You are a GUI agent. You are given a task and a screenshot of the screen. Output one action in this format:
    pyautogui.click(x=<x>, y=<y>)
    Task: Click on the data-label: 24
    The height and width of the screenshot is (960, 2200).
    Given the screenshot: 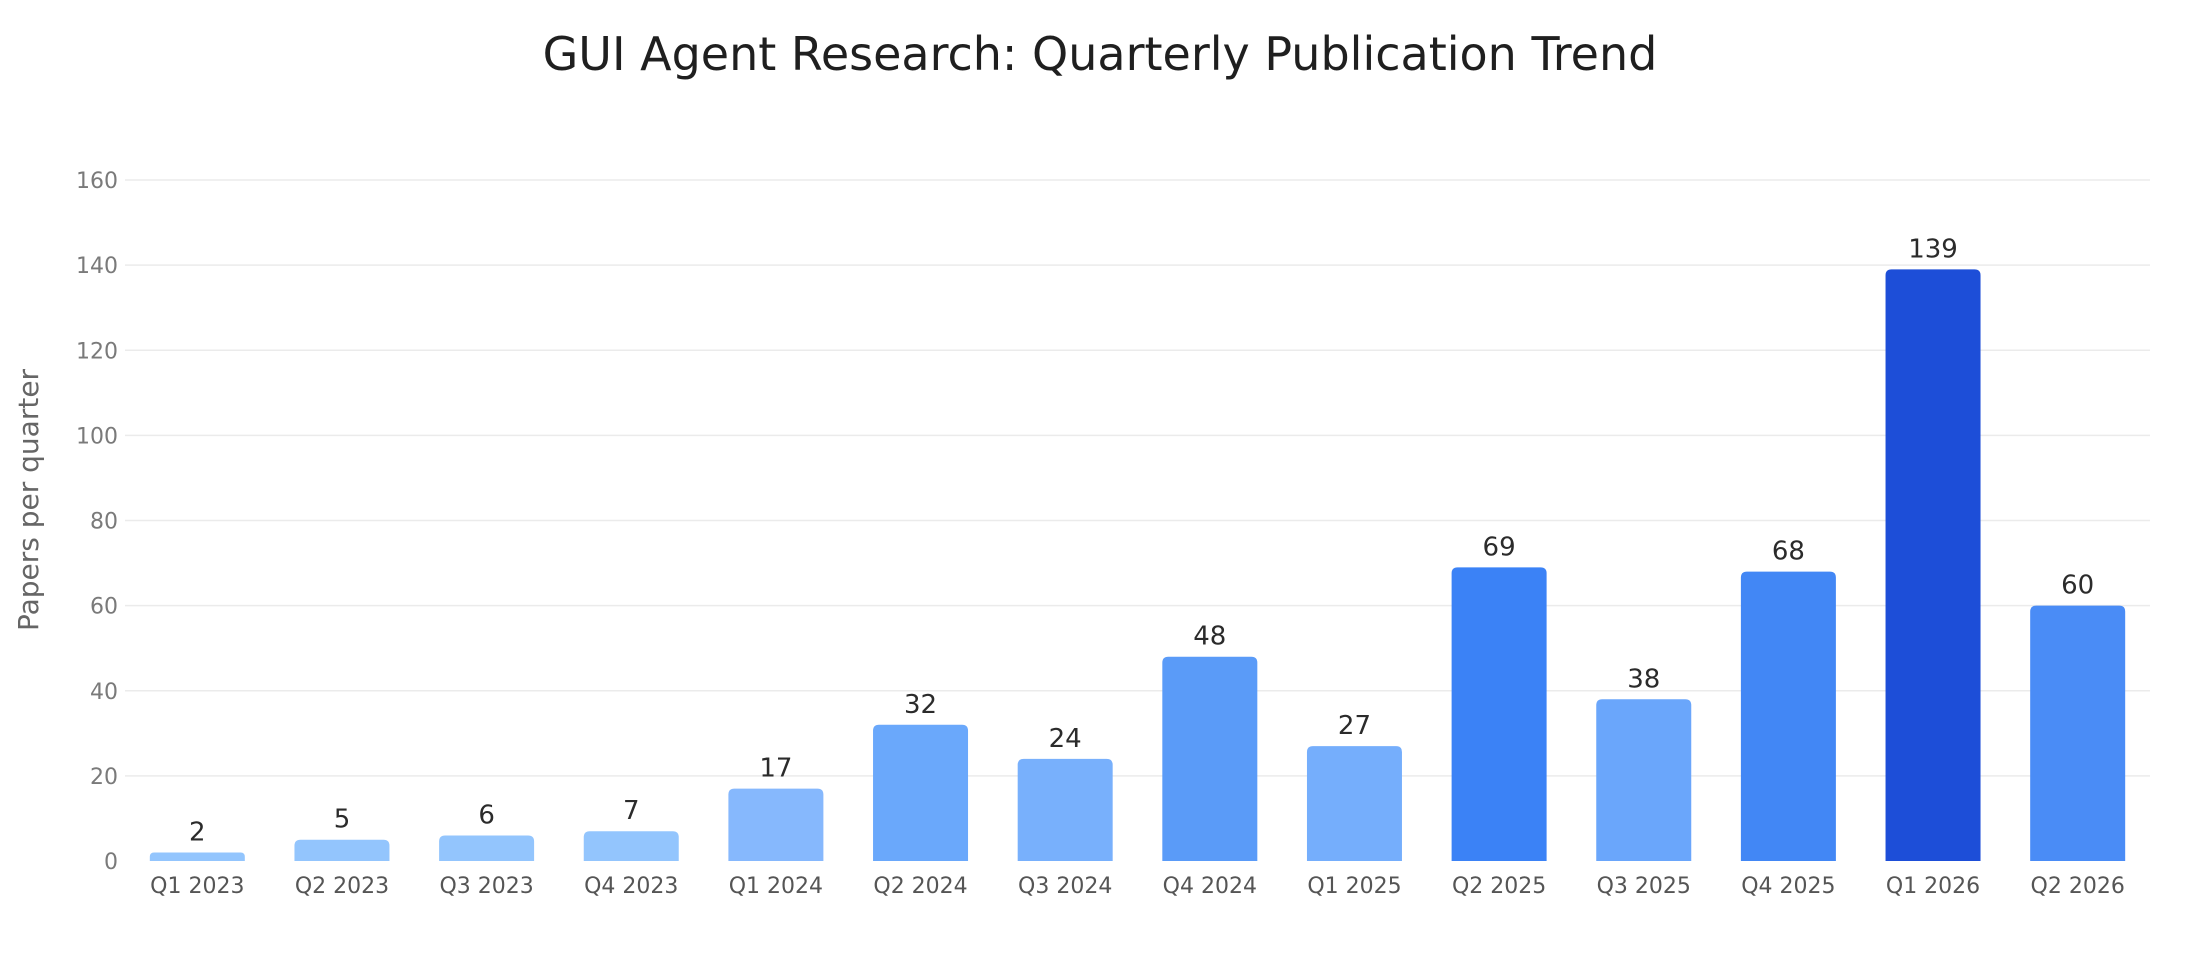 What is the action you would take?
    pyautogui.click(x=1065, y=739)
    